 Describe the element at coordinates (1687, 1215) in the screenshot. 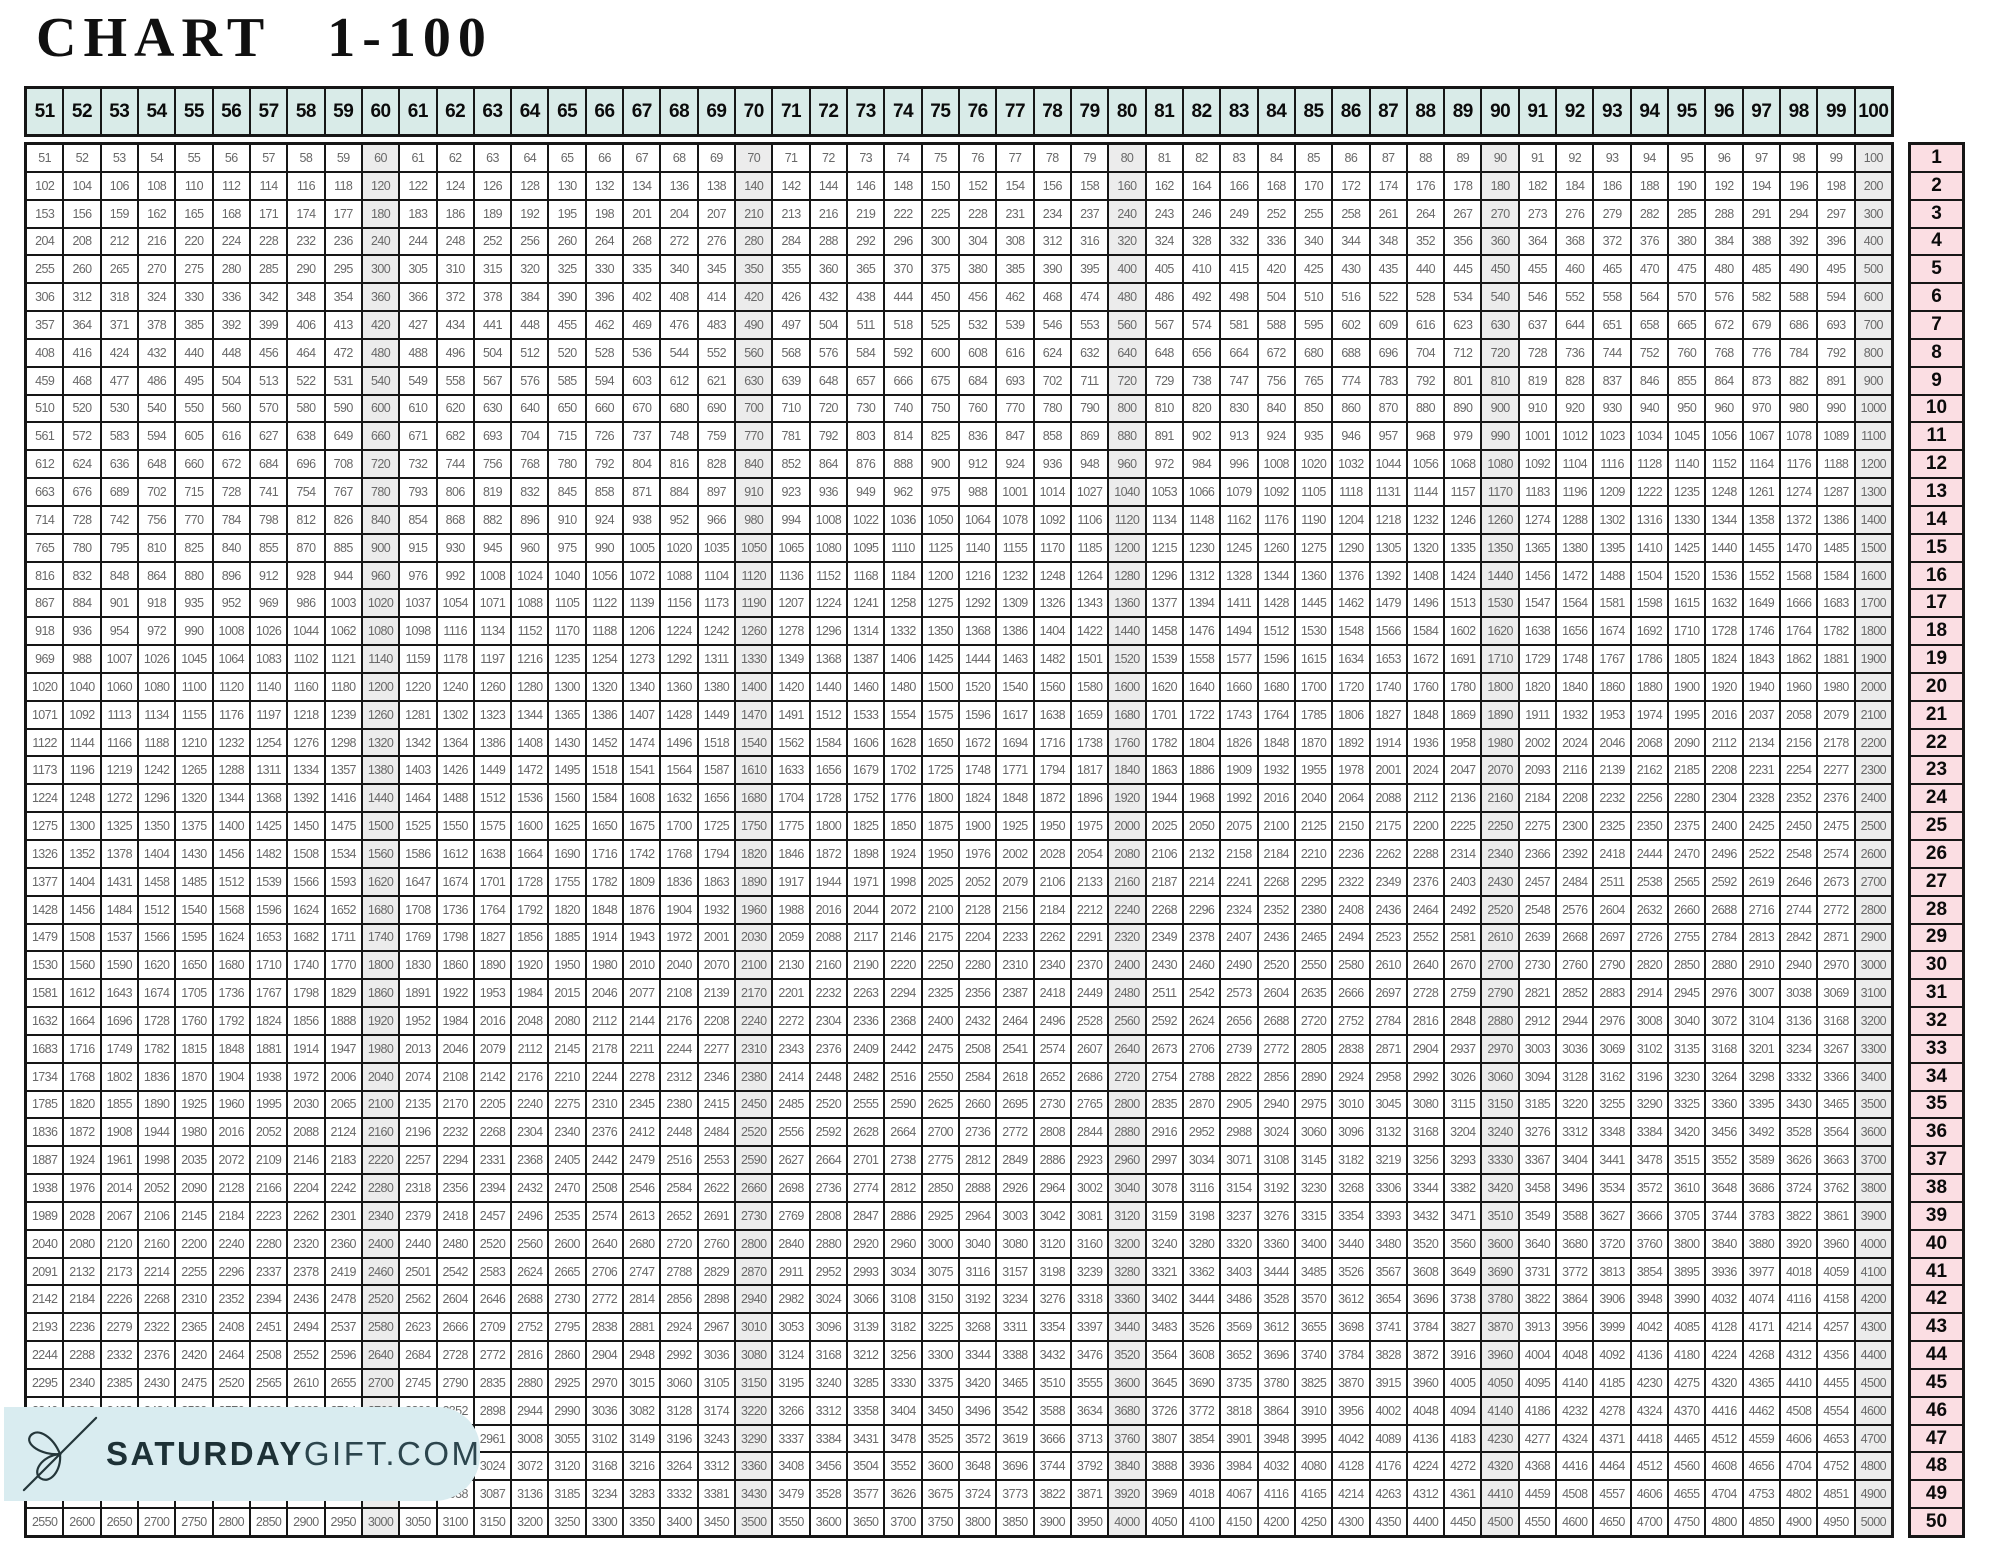

I see `product-cell: 3705` at that location.